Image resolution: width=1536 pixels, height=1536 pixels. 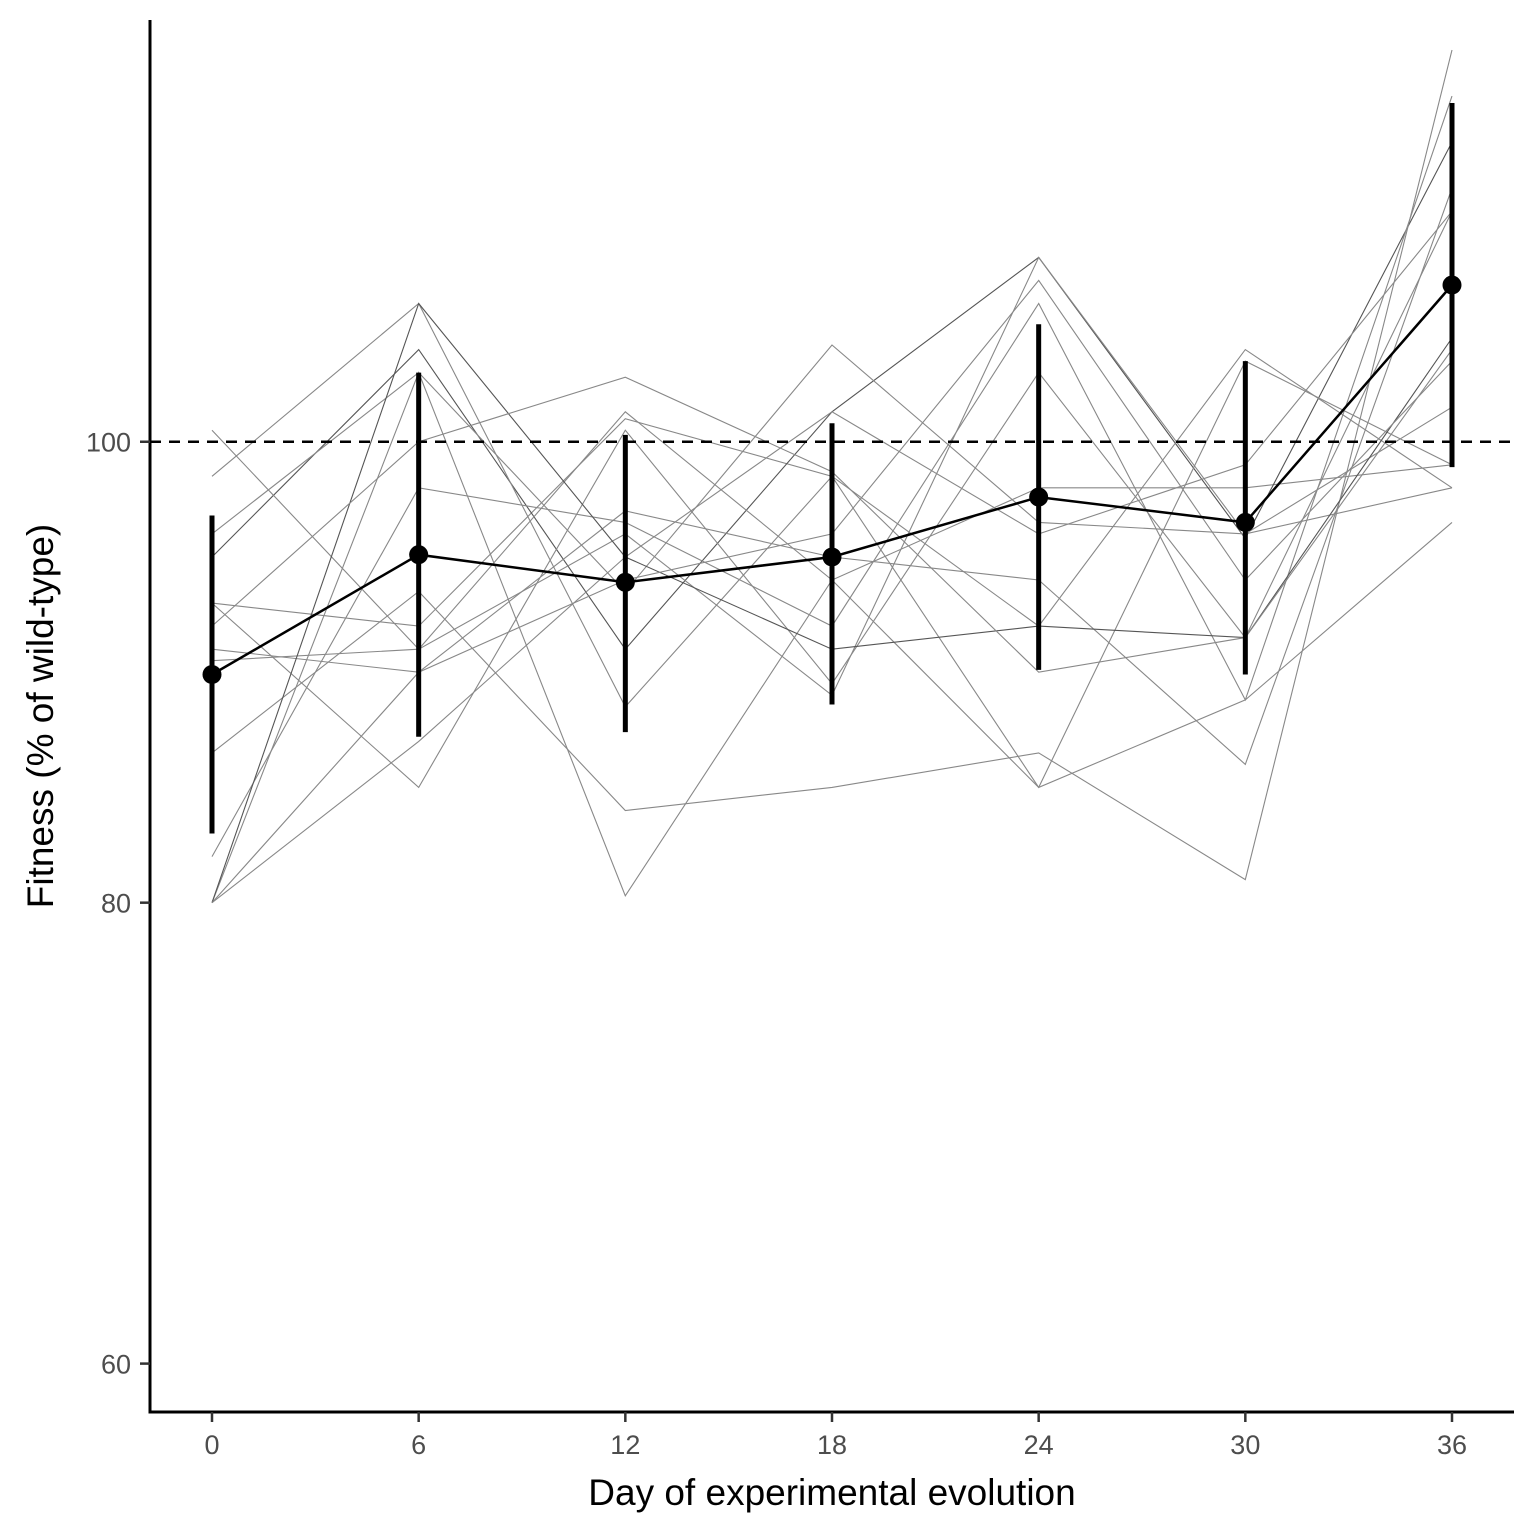 What do you see at coordinates (831, 1492) in the screenshot?
I see `x-axis-title: Day of experimental evolution` at bounding box center [831, 1492].